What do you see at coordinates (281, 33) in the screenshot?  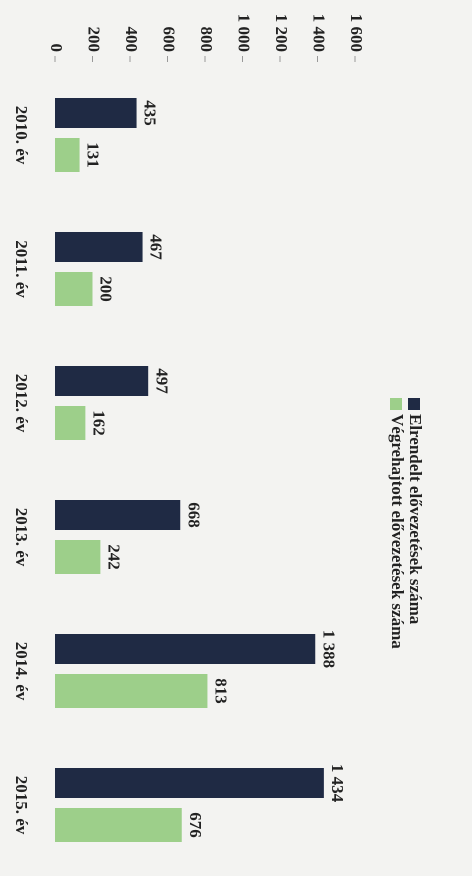 I see `y-tick-label: 1 200` at bounding box center [281, 33].